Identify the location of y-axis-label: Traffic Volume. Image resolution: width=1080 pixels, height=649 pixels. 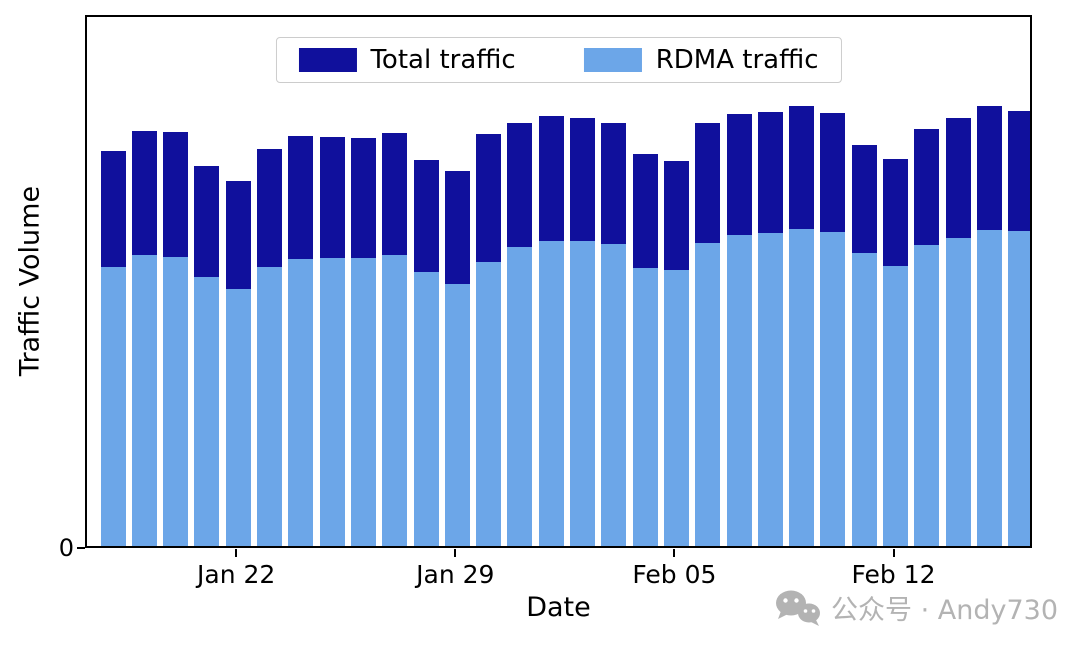
(30, 281).